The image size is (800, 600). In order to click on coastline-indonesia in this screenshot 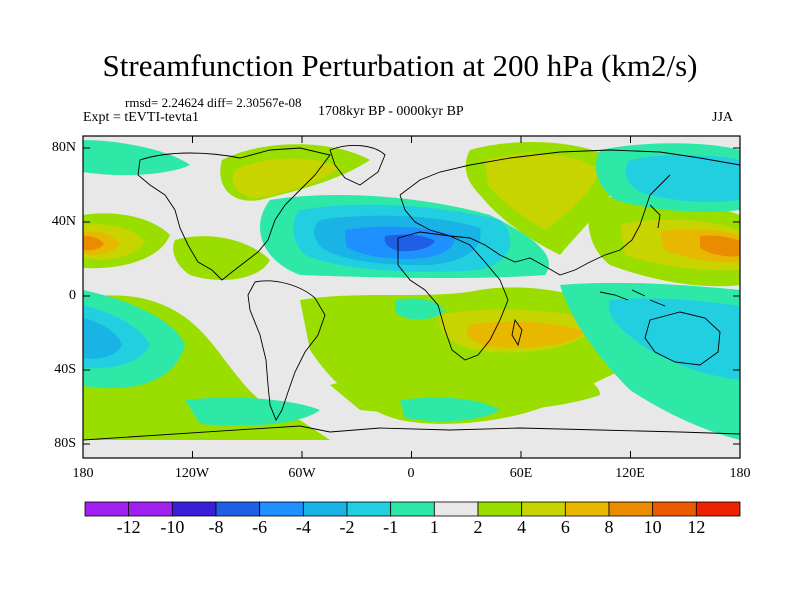, I will do `click(632, 298)`.